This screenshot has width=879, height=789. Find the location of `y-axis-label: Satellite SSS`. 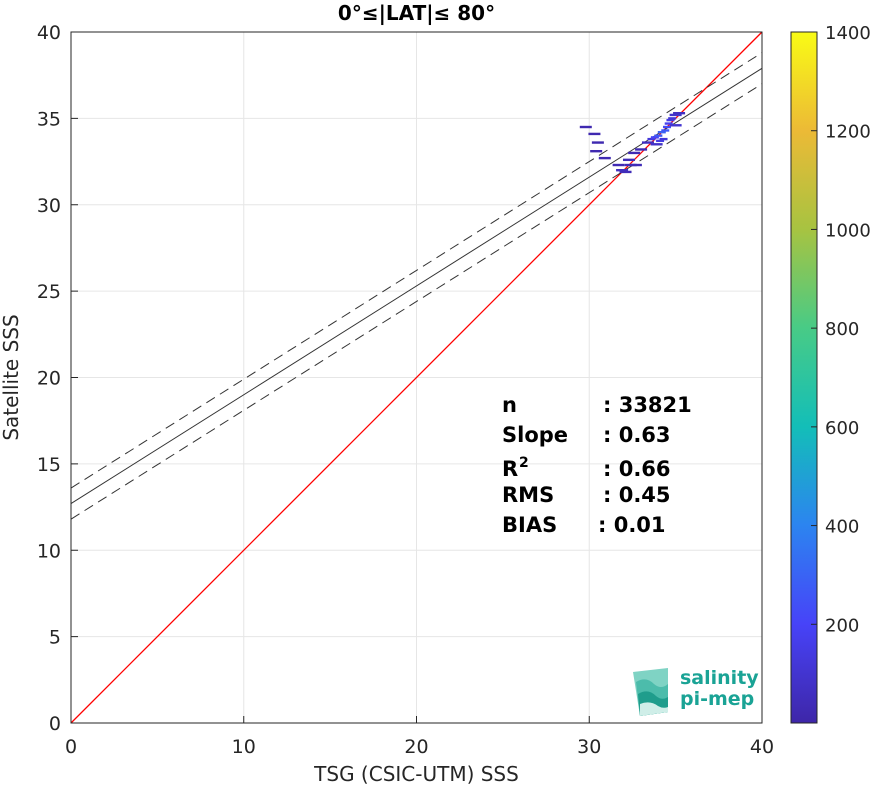

y-axis-label: Satellite SSS is located at coordinates (11, 377).